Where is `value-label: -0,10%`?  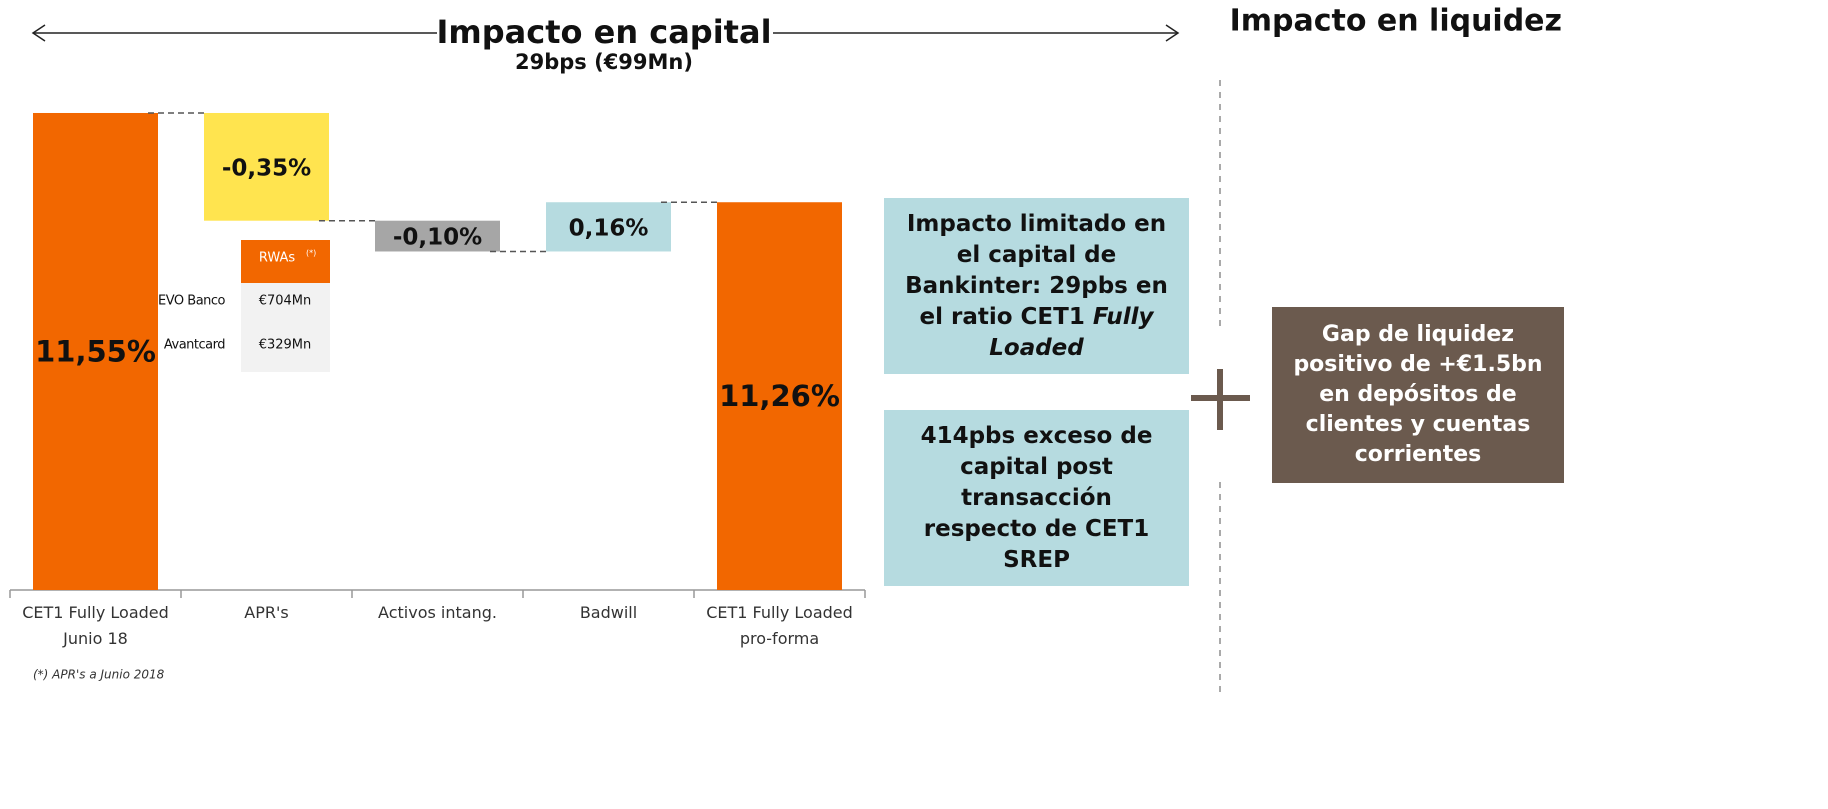
value-label: -0,10% is located at coordinates (437, 238).